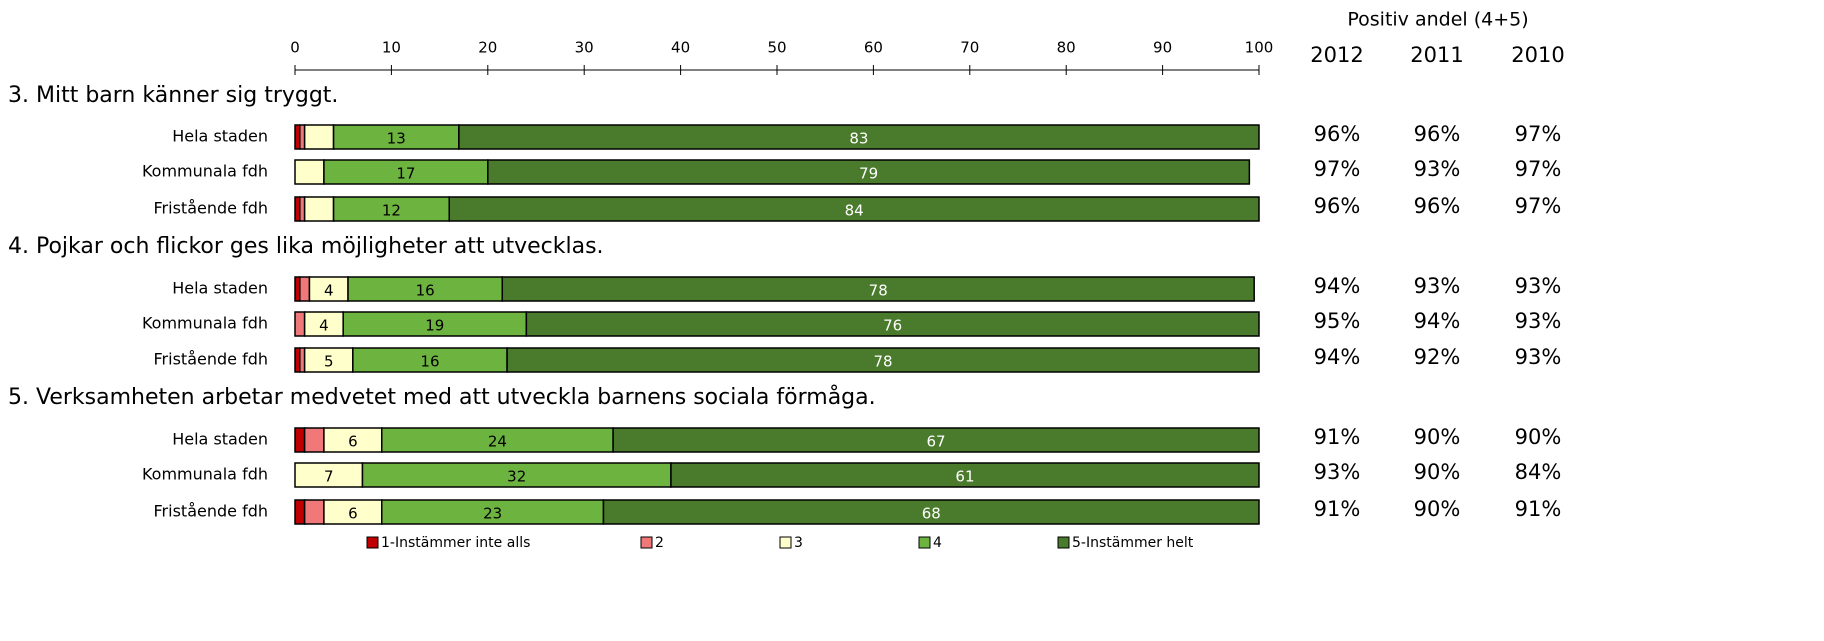 Image resolution: width=1824 pixels, height=641 pixels. I want to click on x-tick-label: 40, so click(680, 48).